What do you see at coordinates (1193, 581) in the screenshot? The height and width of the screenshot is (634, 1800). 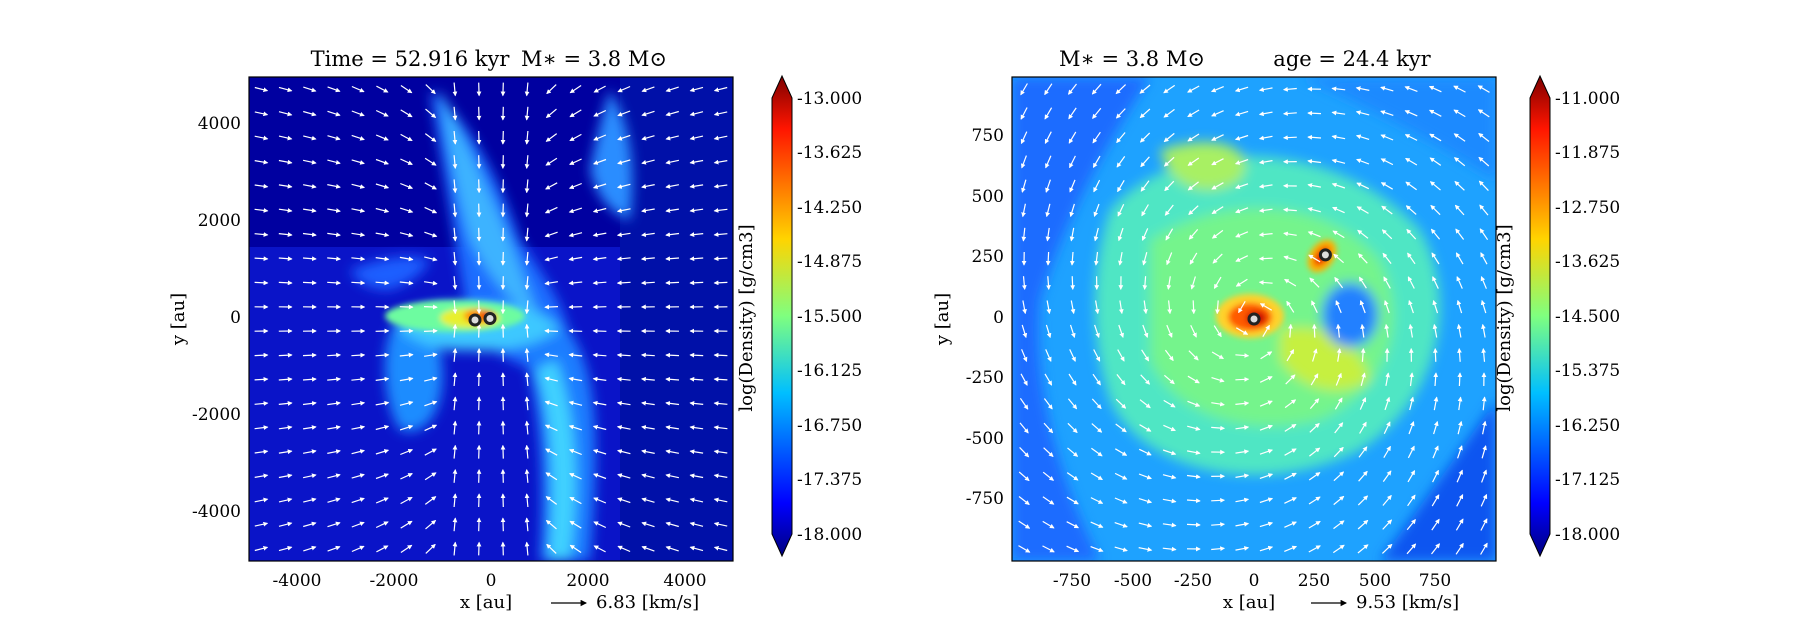 I see `panel-2-xtick-label: -250` at bounding box center [1193, 581].